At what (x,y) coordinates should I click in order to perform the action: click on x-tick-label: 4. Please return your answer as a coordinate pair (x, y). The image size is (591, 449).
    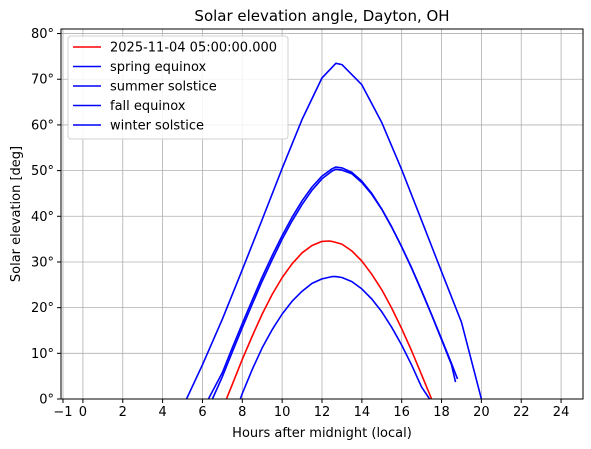
    Looking at the image, I should click on (162, 412).